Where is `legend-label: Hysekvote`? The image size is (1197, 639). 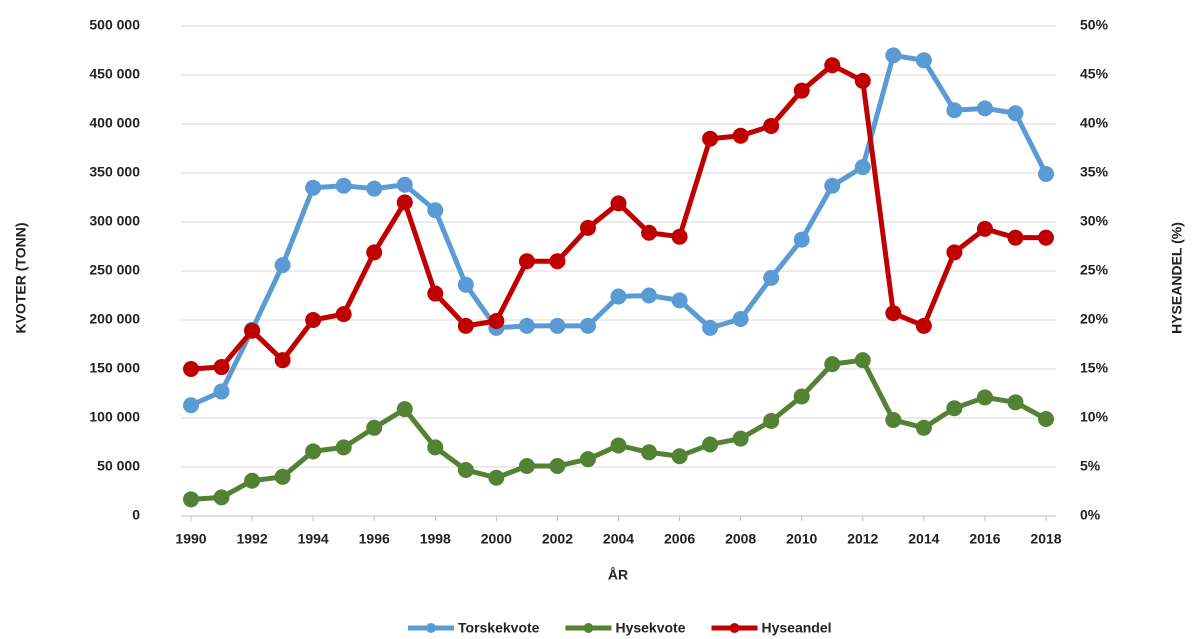
legend-label: Hysekvote is located at coordinates (650, 628).